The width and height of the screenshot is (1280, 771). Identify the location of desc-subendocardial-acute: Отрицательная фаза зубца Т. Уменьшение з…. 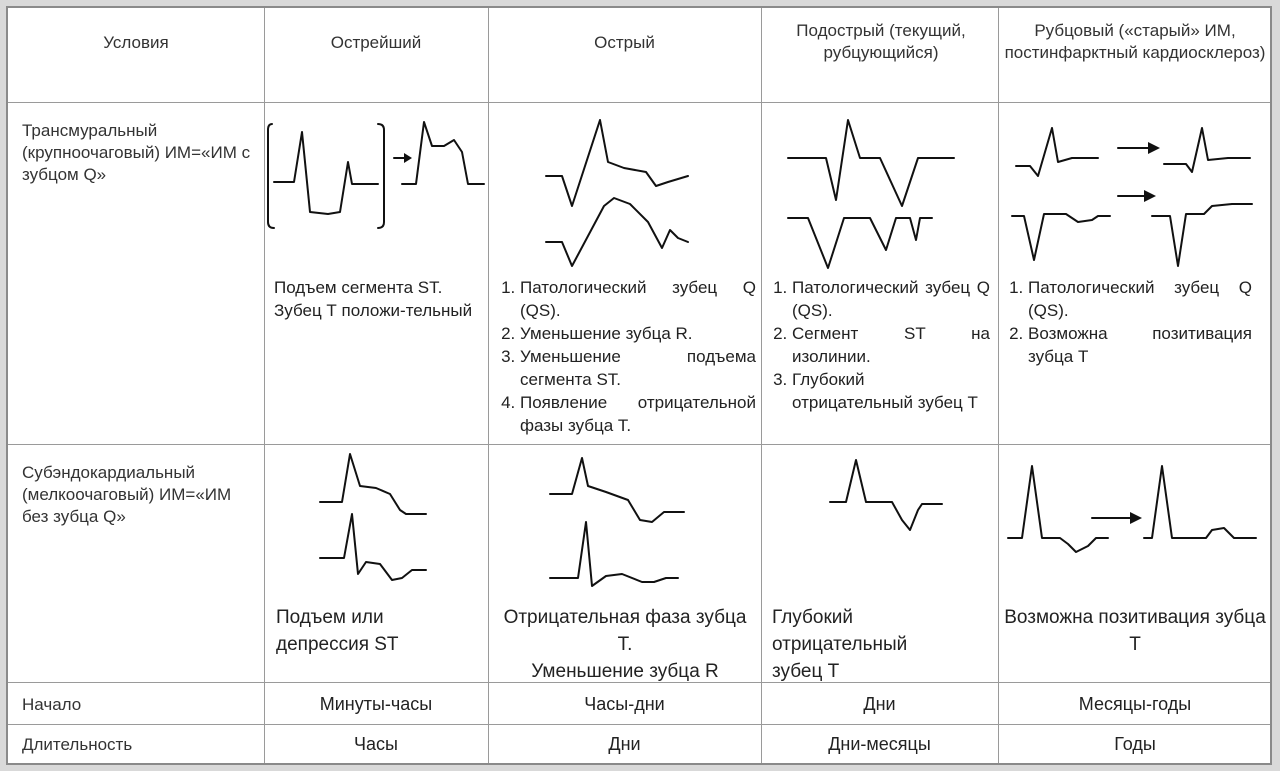
(625, 644).